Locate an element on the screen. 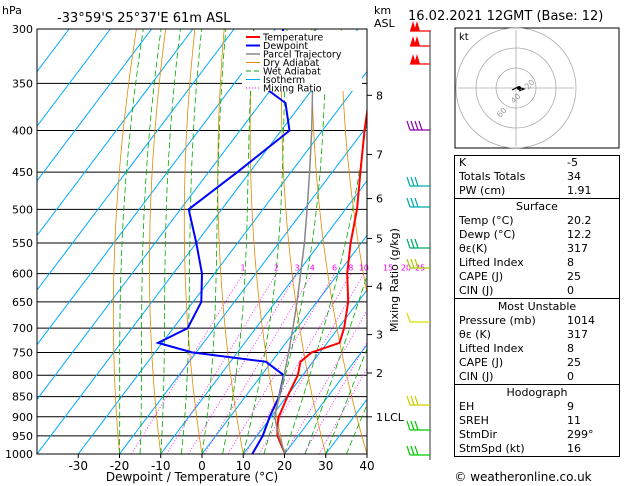 The image size is (629, 486). x-tick-label: 40 is located at coordinates (366, 466).